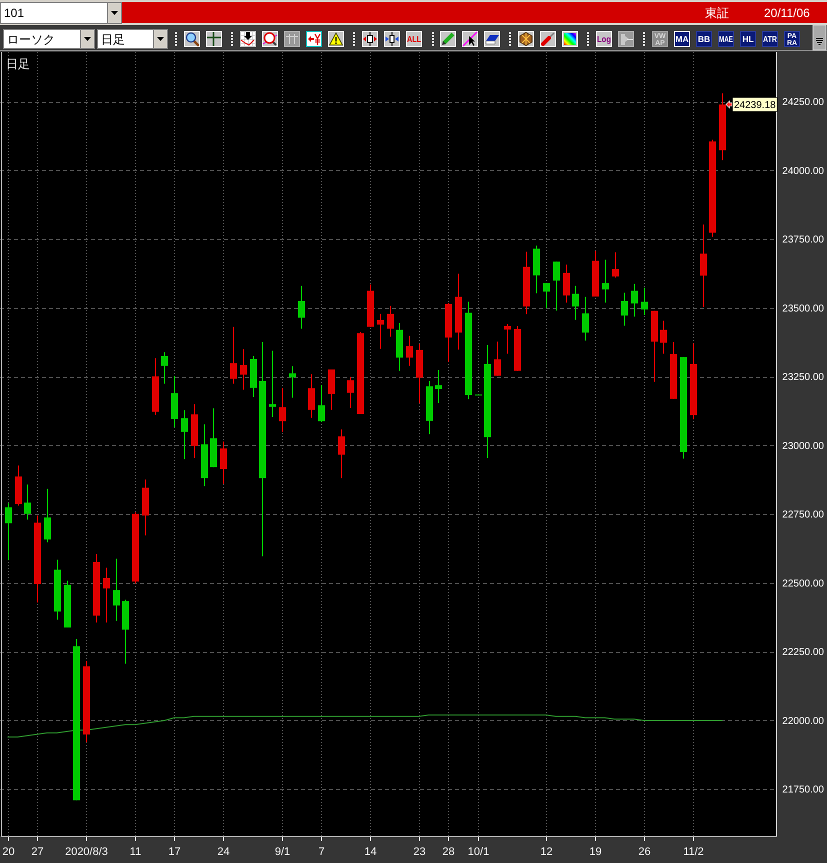  I want to click on y-tick-label: 24000.00, so click(803, 171).